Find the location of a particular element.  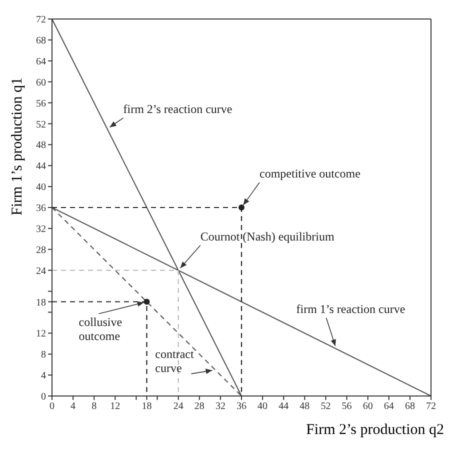

y-tick-label: 60 is located at coordinates (41, 82).